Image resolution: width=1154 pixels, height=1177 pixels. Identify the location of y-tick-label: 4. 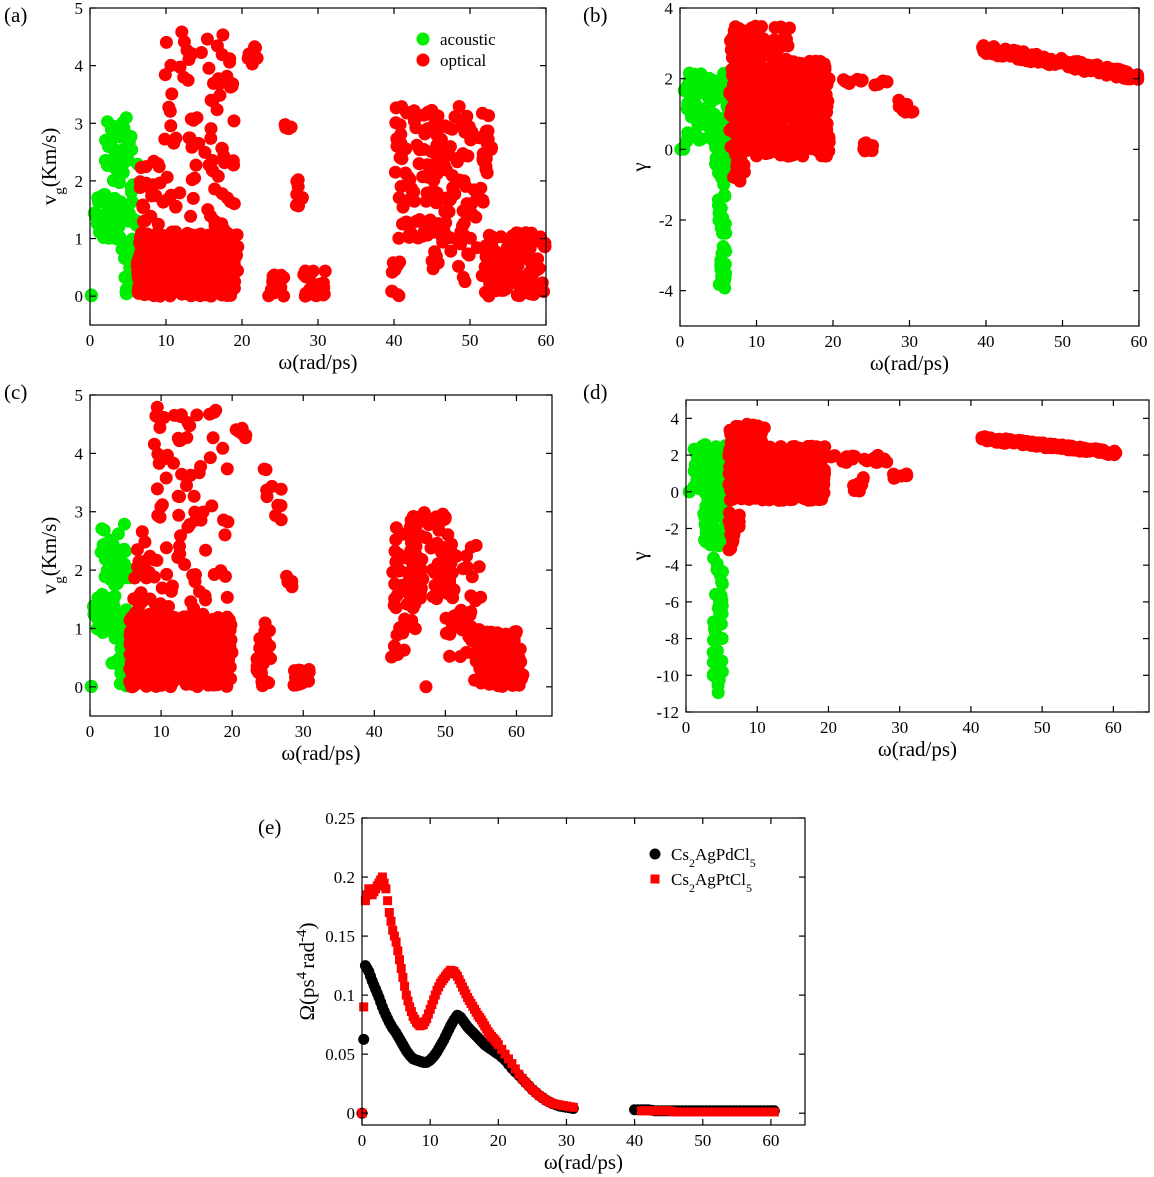
(79, 66).